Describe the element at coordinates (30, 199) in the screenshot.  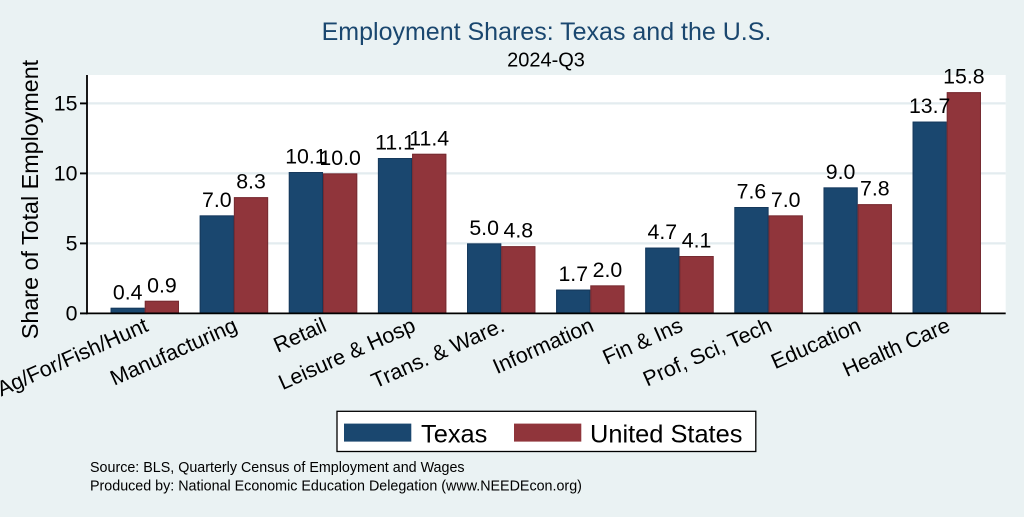
I see `svg-text: Share of Total Employment` at that location.